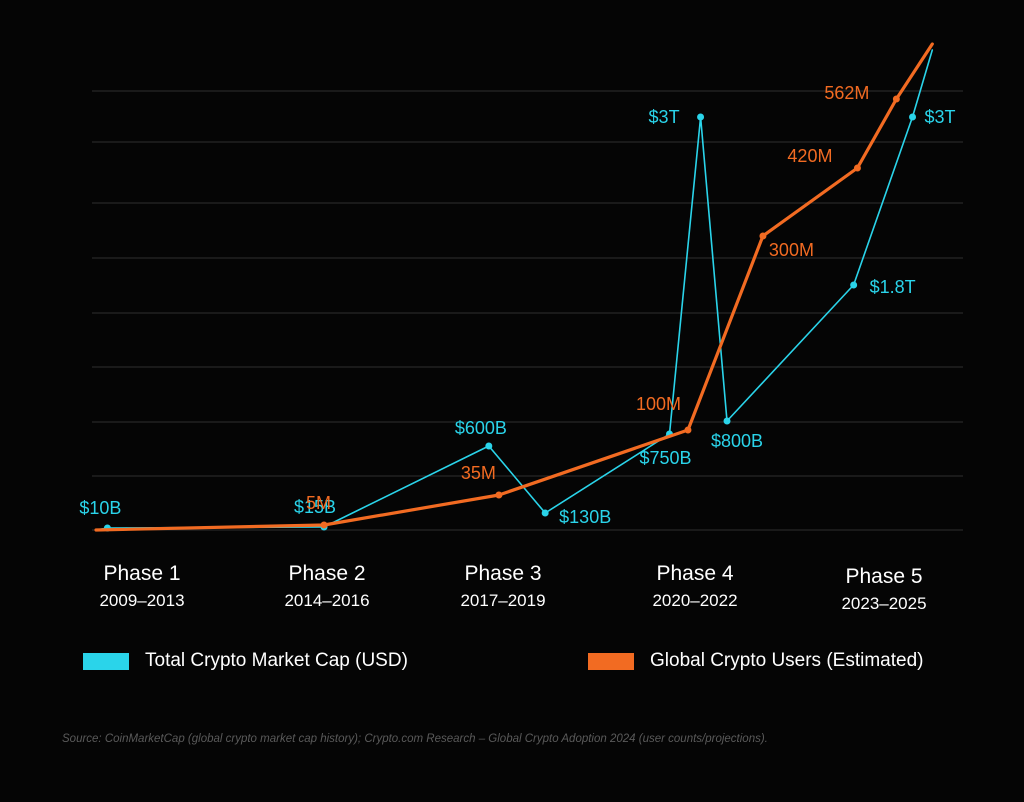  Describe the element at coordinates (502, 600) in the screenshot. I see `x-tick-sublabel: 2017–2019` at that location.